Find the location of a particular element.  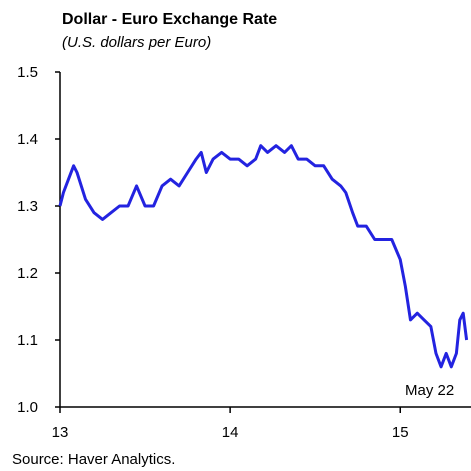

annotation-box is located at coordinates (437, 389).